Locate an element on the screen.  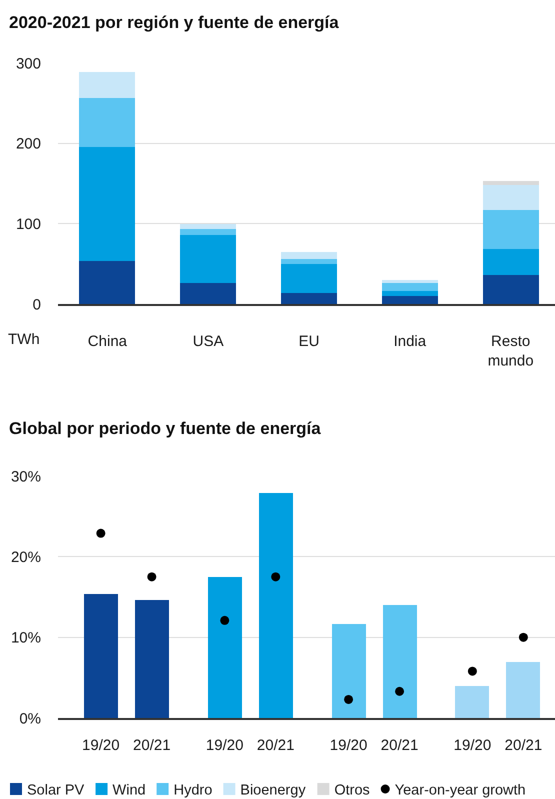
x-tick-label: USA is located at coordinates (208, 341).